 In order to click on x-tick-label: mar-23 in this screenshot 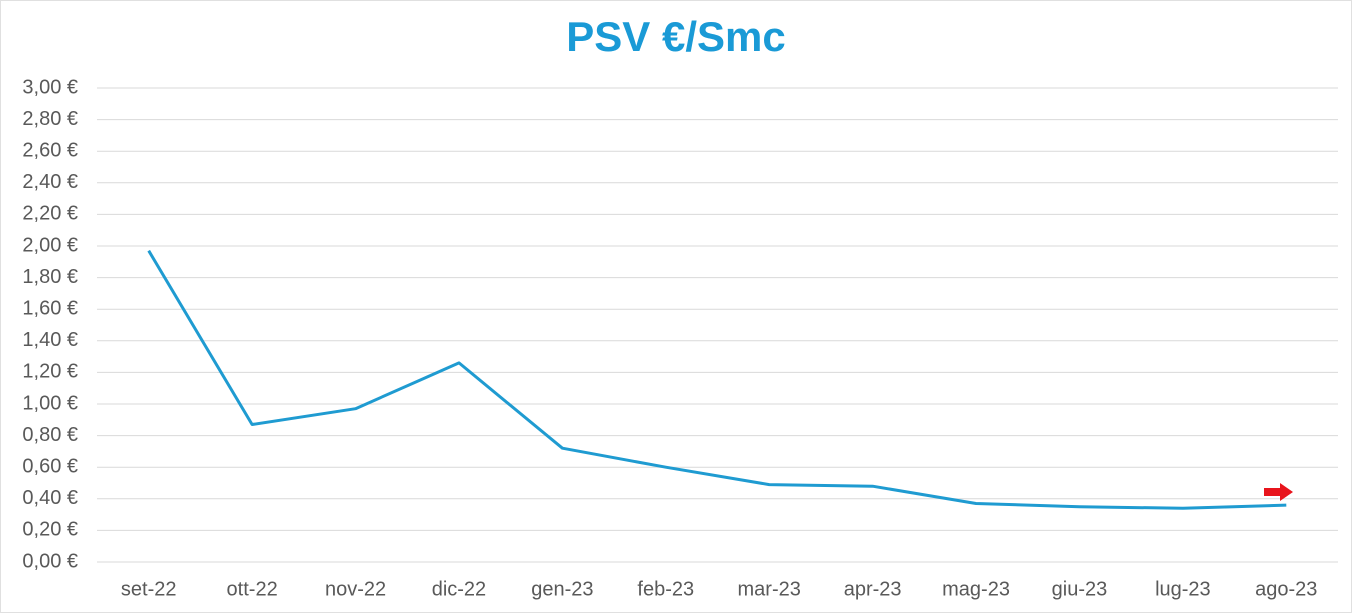, I will do `click(769, 589)`.